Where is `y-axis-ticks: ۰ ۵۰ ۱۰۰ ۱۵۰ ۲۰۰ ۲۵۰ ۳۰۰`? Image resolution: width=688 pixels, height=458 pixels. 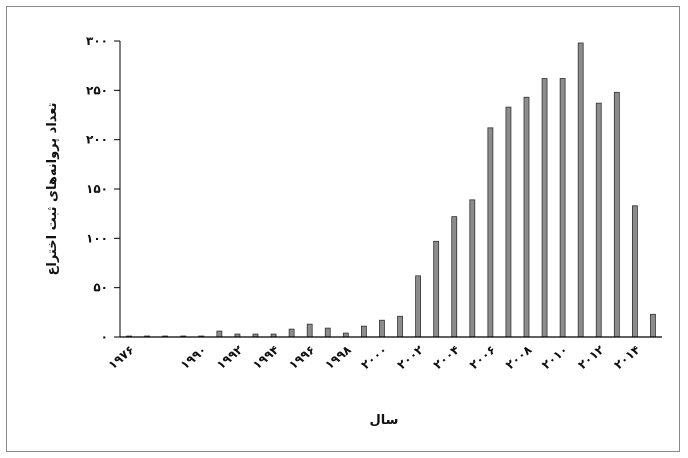
y-axis-ticks: ۰ ۵۰ ۱۰۰ ۱۵۰ ۲۰۰ ۲۵۰ ۳۰۰ is located at coordinates (103, 189).